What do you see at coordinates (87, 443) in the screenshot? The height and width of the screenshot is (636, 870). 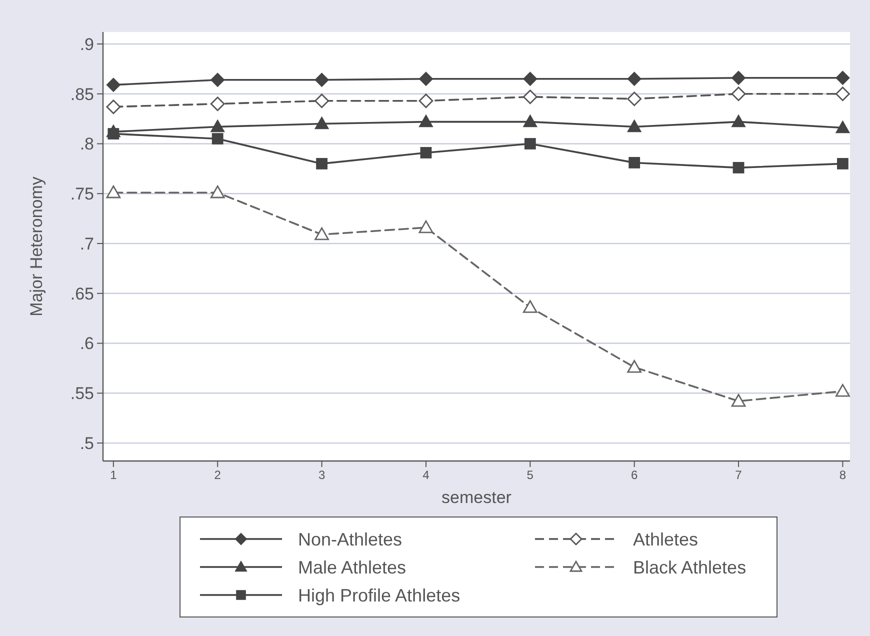 I see `y-tick-label: .5` at bounding box center [87, 443].